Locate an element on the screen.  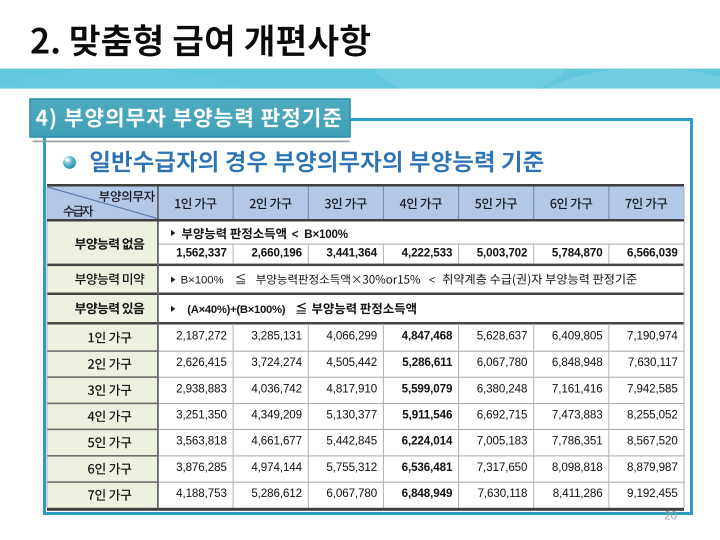
svg-text: 4,188,753 is located at coordinates (201, 493).